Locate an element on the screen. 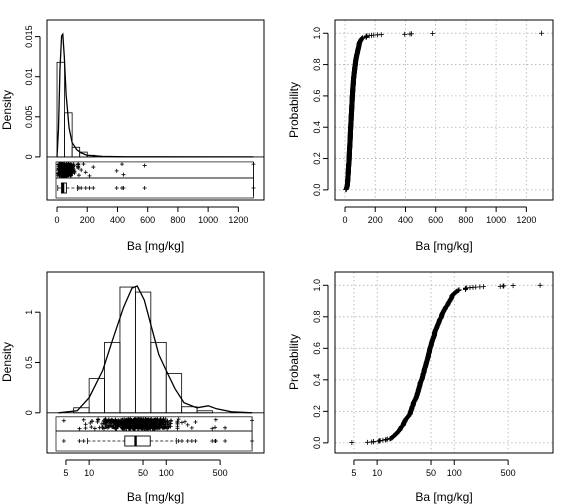  y-tick-label: 0.5 is located at coordinates (29, 362).